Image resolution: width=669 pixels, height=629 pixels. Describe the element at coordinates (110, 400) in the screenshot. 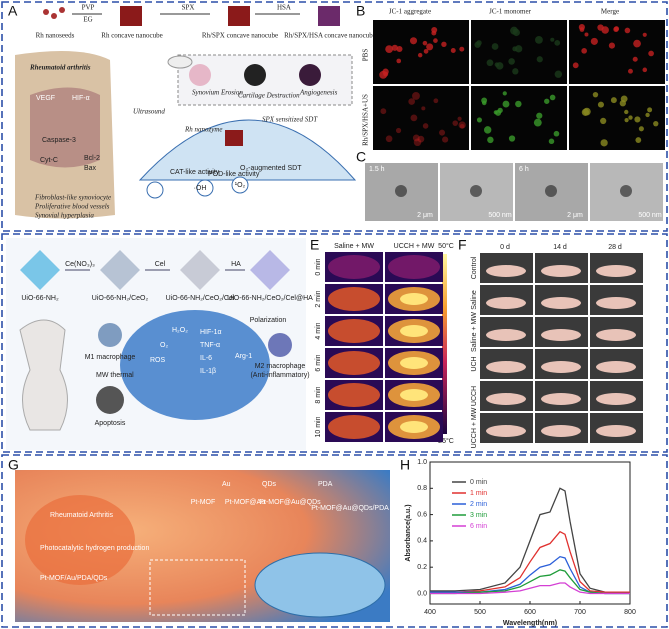

I see `apoptosis` at that location.